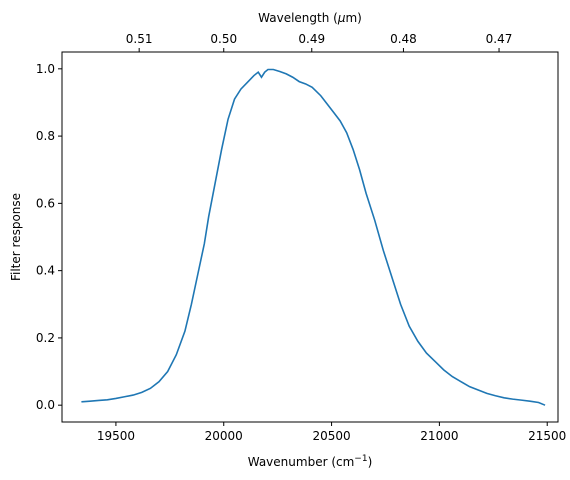  I want to click on y-tick-label: 0.2, so click(45, 338).